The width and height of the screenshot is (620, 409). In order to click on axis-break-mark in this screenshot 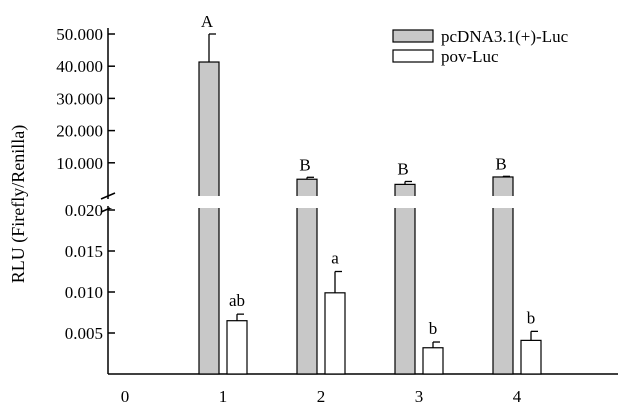, I will do `click(108, 196)`.